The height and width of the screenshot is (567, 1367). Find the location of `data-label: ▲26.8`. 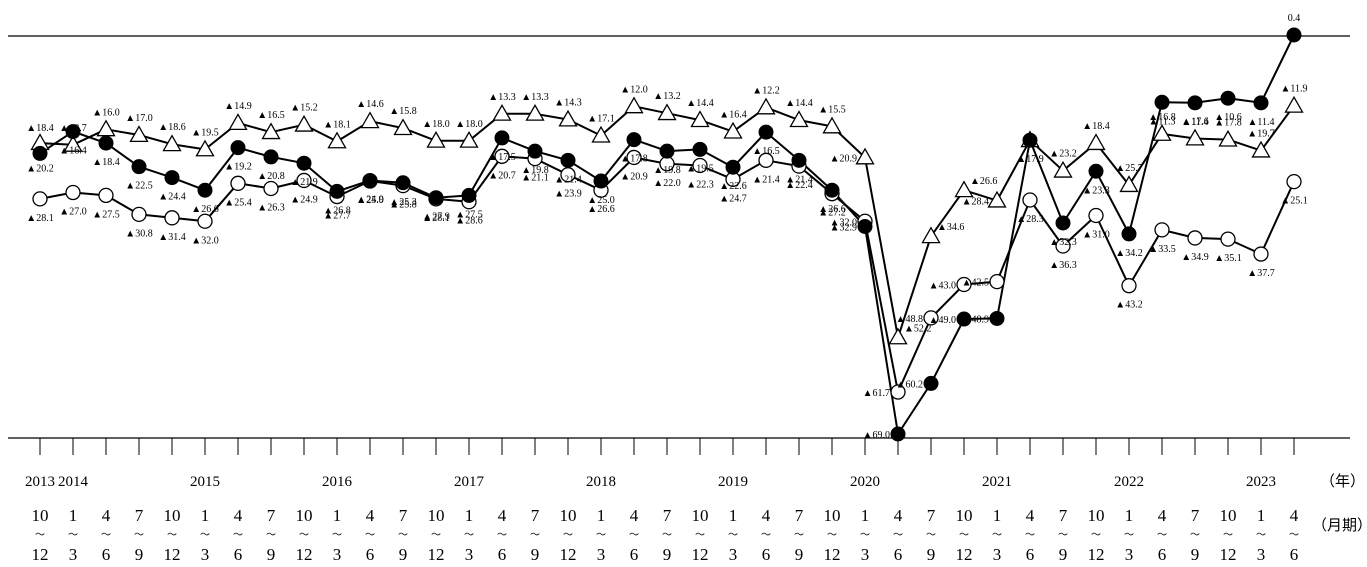

data-label: ▲26.8 is located at coordinates (336, 210).